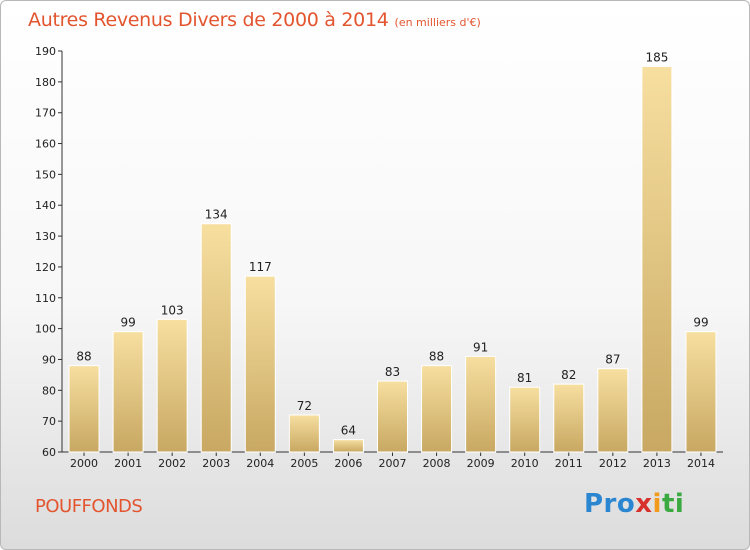 This screenshot has width=750, height=550. Describe the element at coordinates (45, 236) in the screenshot. I see `y-tick-label: 130` at that location.